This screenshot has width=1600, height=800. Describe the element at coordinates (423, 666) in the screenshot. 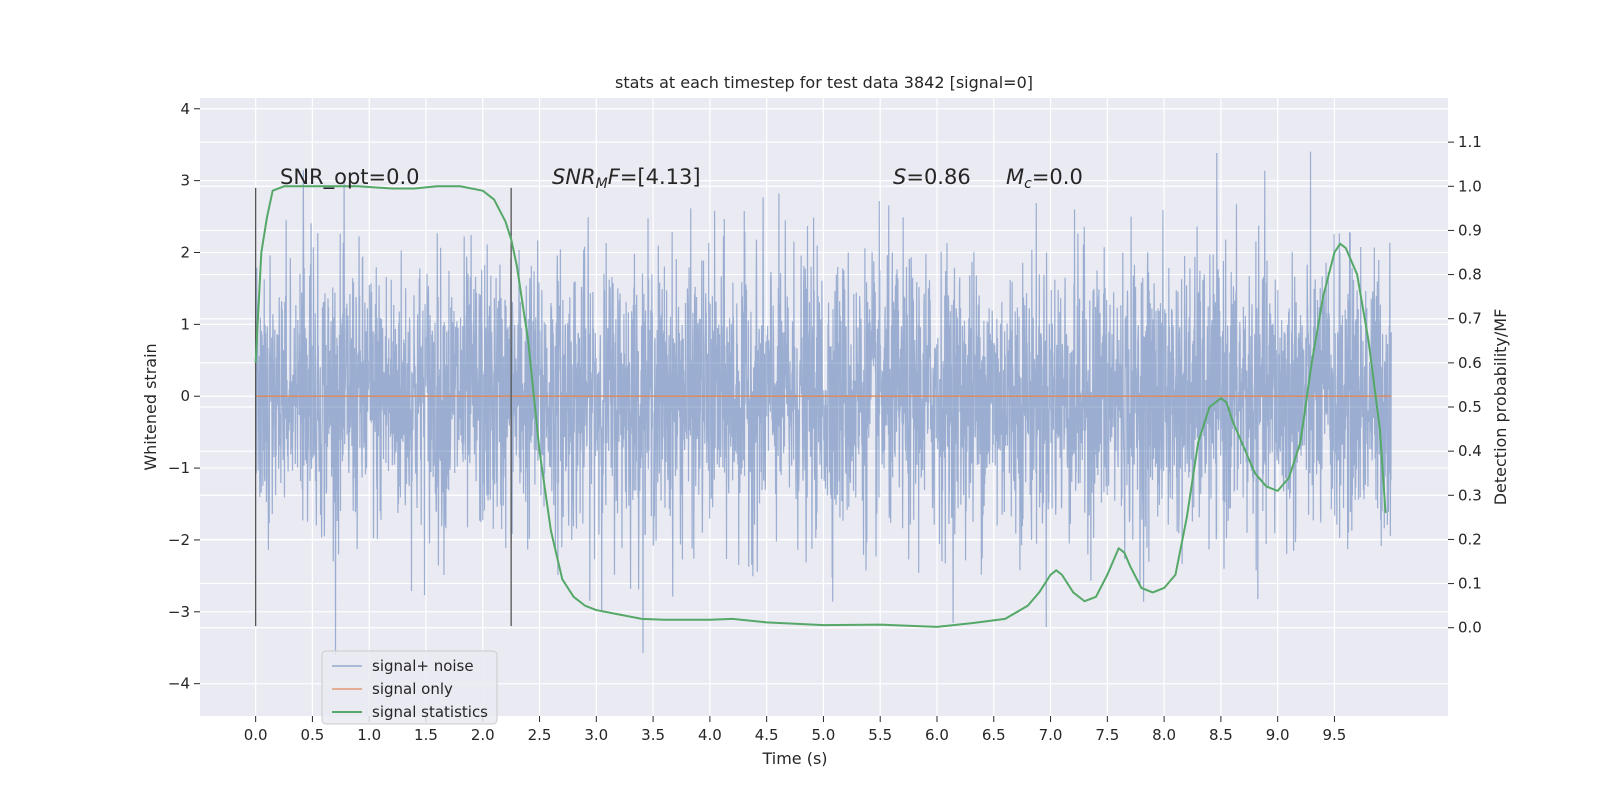

I see `legend-label: signal+ noise` at that location.